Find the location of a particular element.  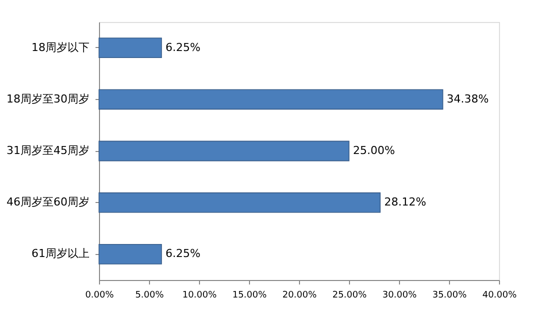

y-tick-label: 46周岁至60周岁 is located at coordinates (48, 202).